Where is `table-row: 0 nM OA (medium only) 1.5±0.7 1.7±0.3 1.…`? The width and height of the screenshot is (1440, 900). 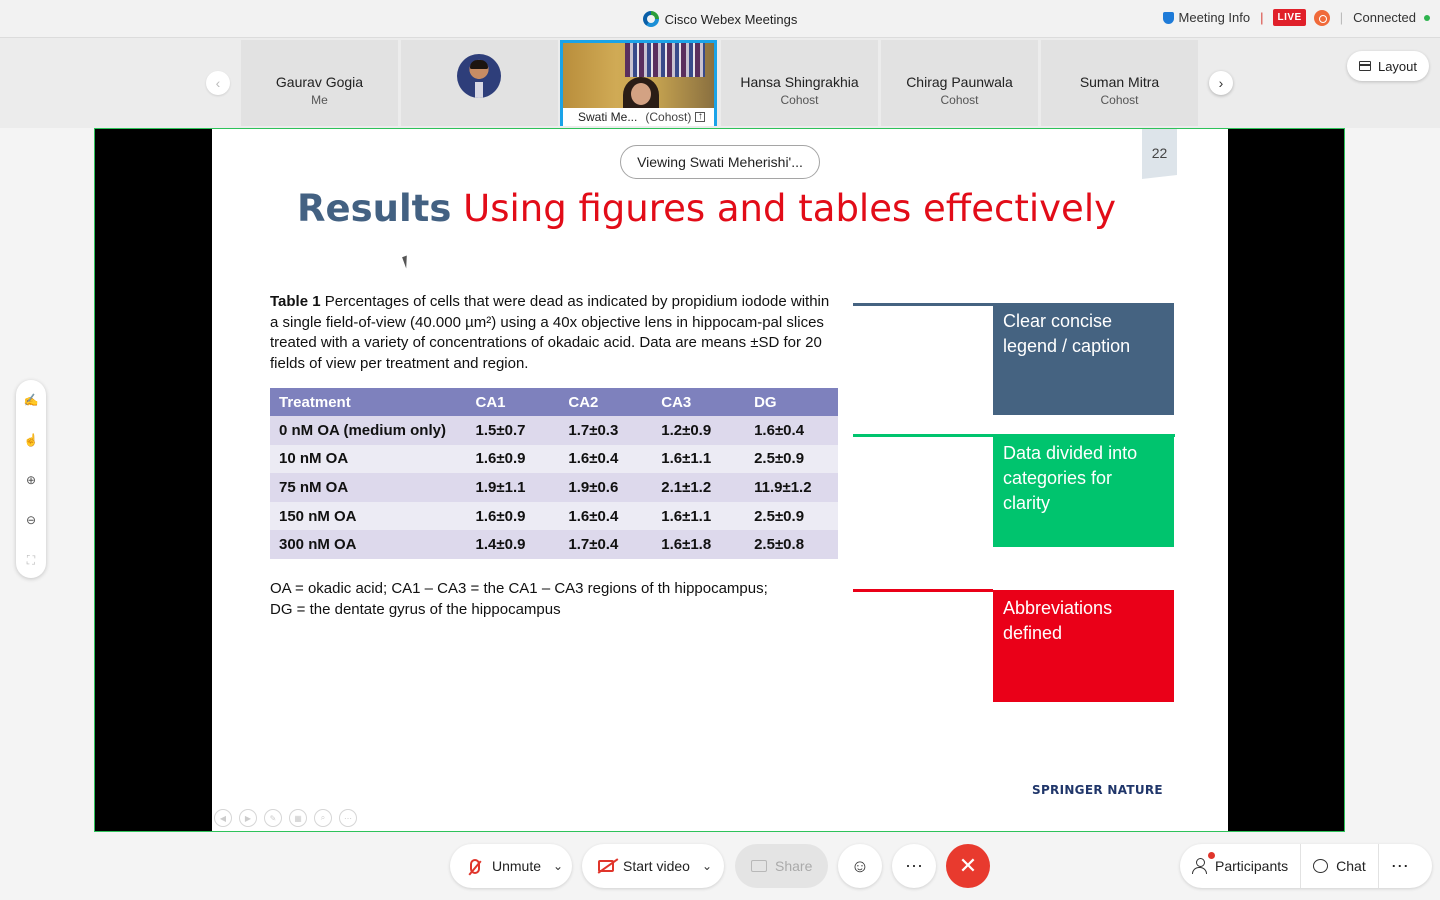
table-row: 0 nM OA (medium only) 1.5±0.7 1.7±0.3 1.… is located at coordinates (554, 430).